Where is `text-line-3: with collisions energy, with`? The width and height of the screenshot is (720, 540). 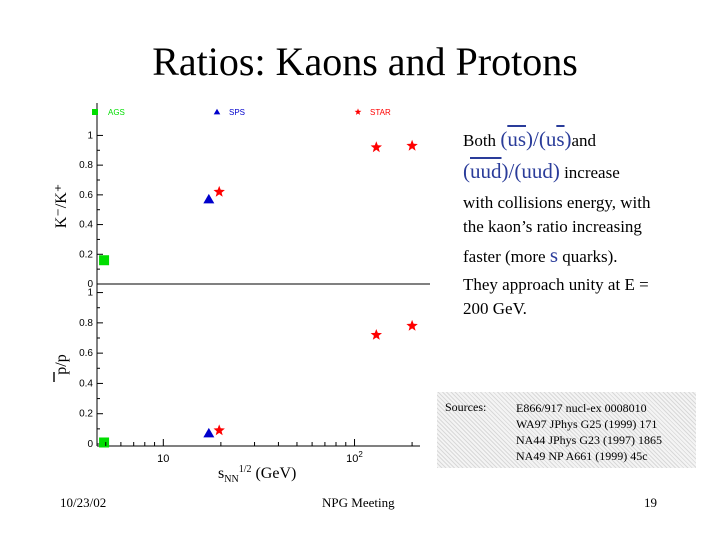
text-line-3: with collisions energy, with is located at coordinates (557, 202).